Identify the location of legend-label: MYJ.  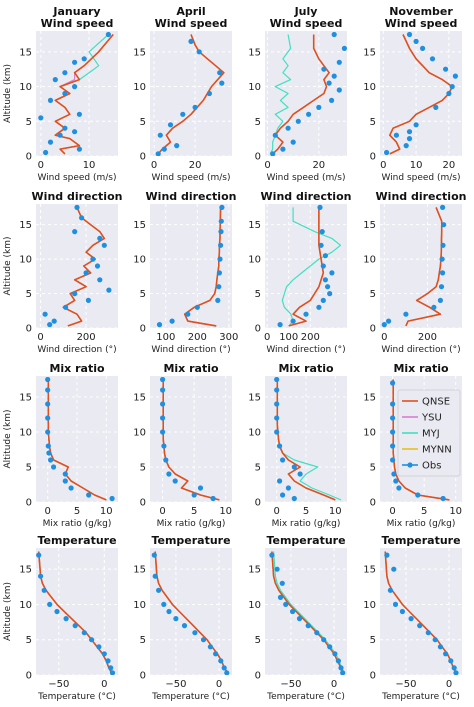
(431, 434).